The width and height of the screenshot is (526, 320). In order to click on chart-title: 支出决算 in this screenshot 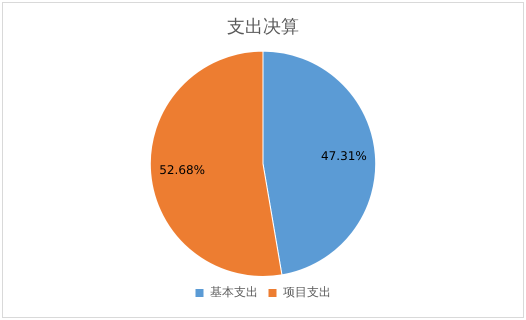, I will do `click(263, 27)`.